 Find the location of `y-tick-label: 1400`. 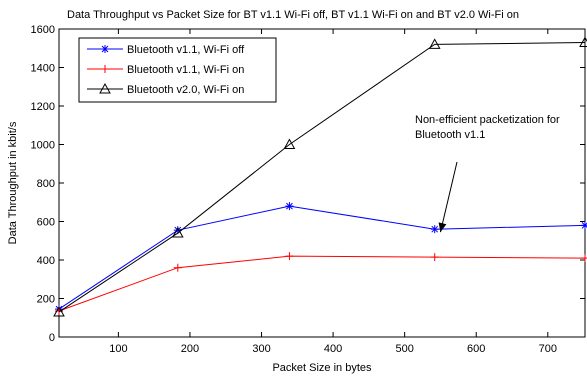

y-tick-label: 1400 is located at coordinates (43, 69).